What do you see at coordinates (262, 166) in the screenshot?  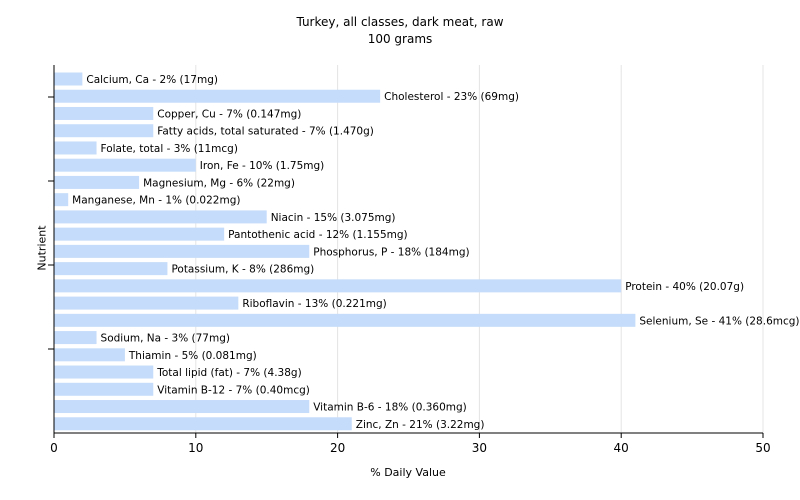 I see `bar-label: Iron, Fe - 10% (1.75mg)` at bounding box center [262, 166].